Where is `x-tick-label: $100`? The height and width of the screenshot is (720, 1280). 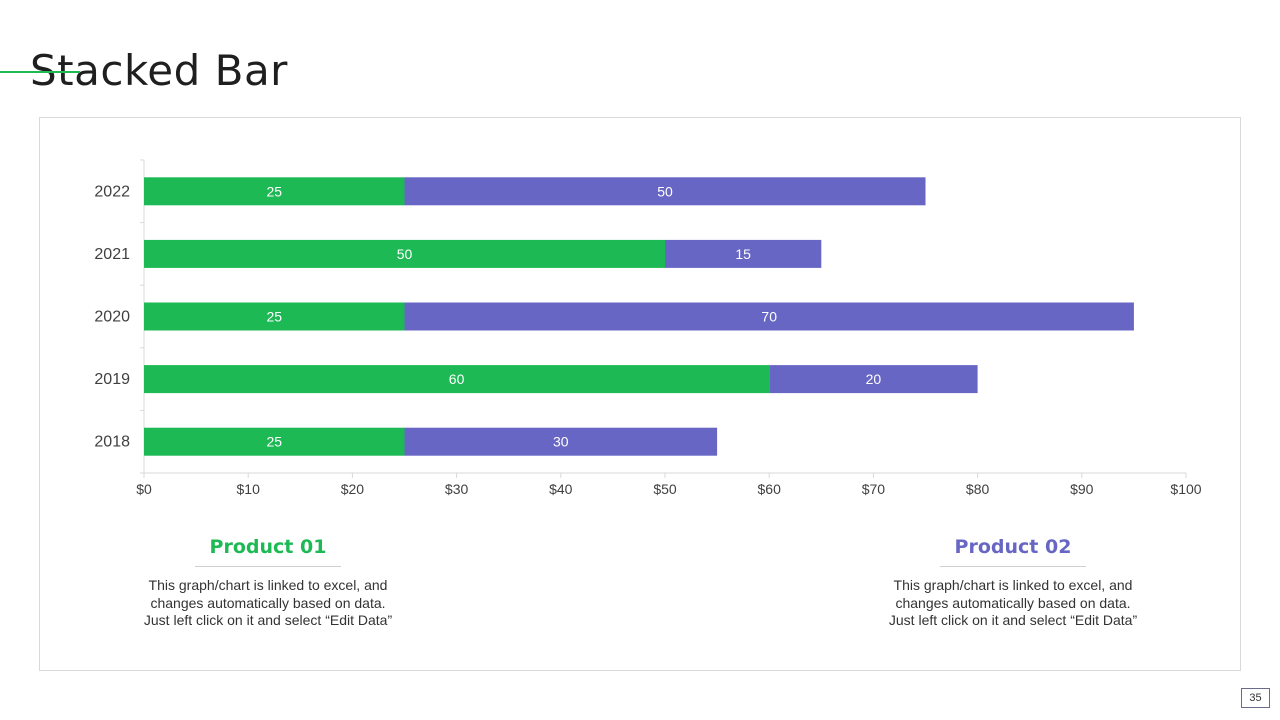 x-tick-label: $100 is located at coordinates (1185, 489).